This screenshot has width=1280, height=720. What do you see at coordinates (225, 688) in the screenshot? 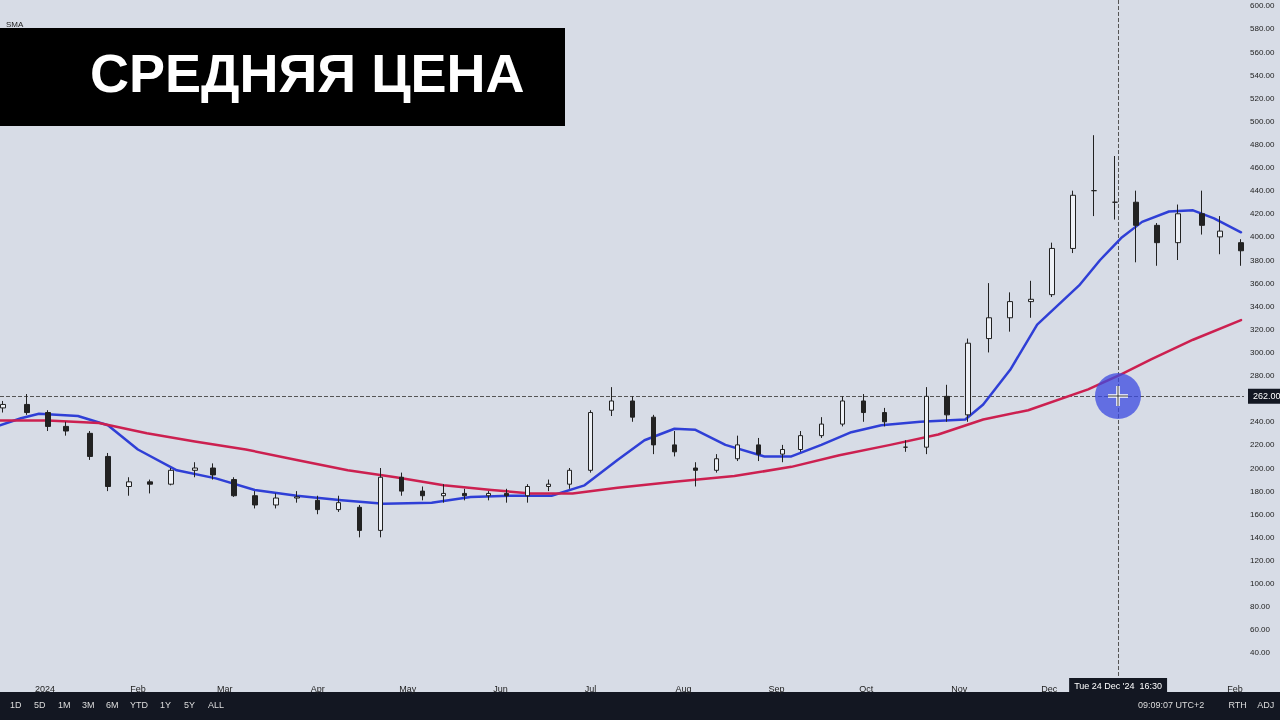
I see `x-tick-label: Mar` at bounding box center [225, 688].